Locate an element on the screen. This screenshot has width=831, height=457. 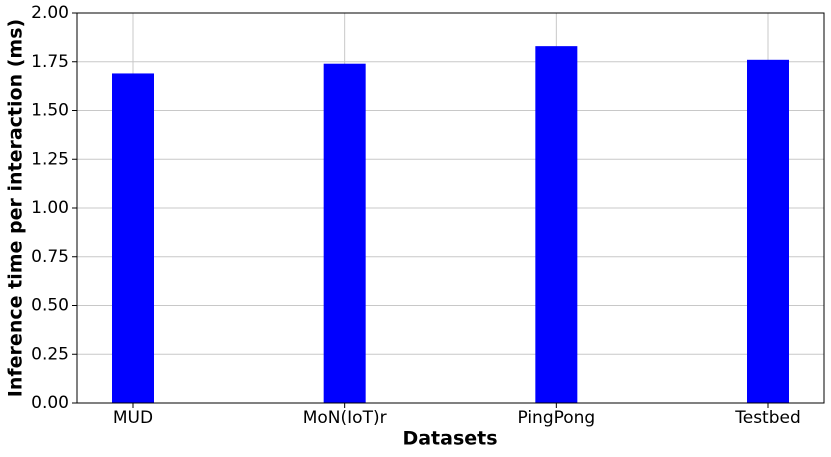
x-tick-label: MoN(IoT)r is located at coordinates (345, 418).